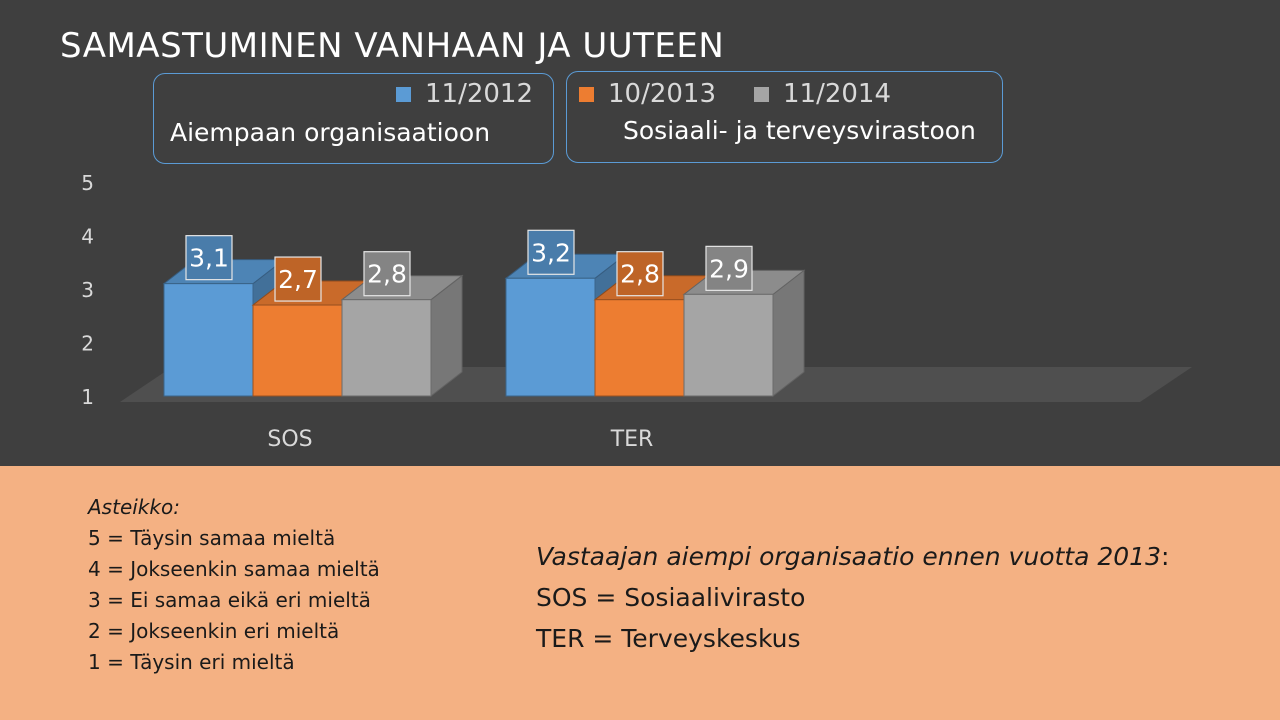 The height and width of the screenshot is (720, 1280). Describe the element at coordinates (87, 183) in the screenshot. I see `y-tick-label: 5` at that location.